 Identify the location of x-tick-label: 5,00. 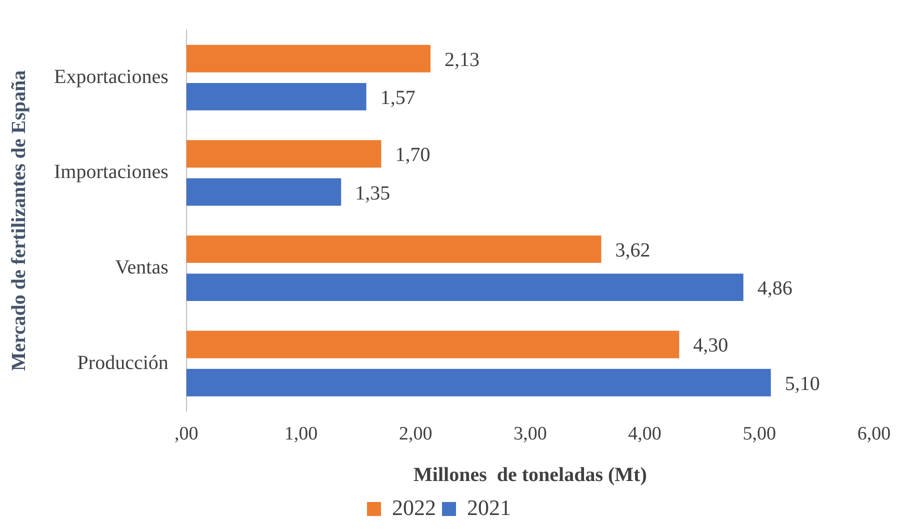
(759, 434).